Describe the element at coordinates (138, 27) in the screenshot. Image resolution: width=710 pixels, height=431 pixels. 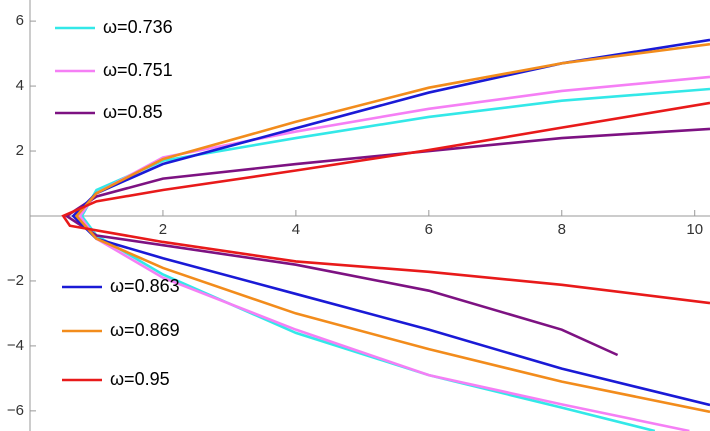
I see `legend-label: ω=0.736` at that location.